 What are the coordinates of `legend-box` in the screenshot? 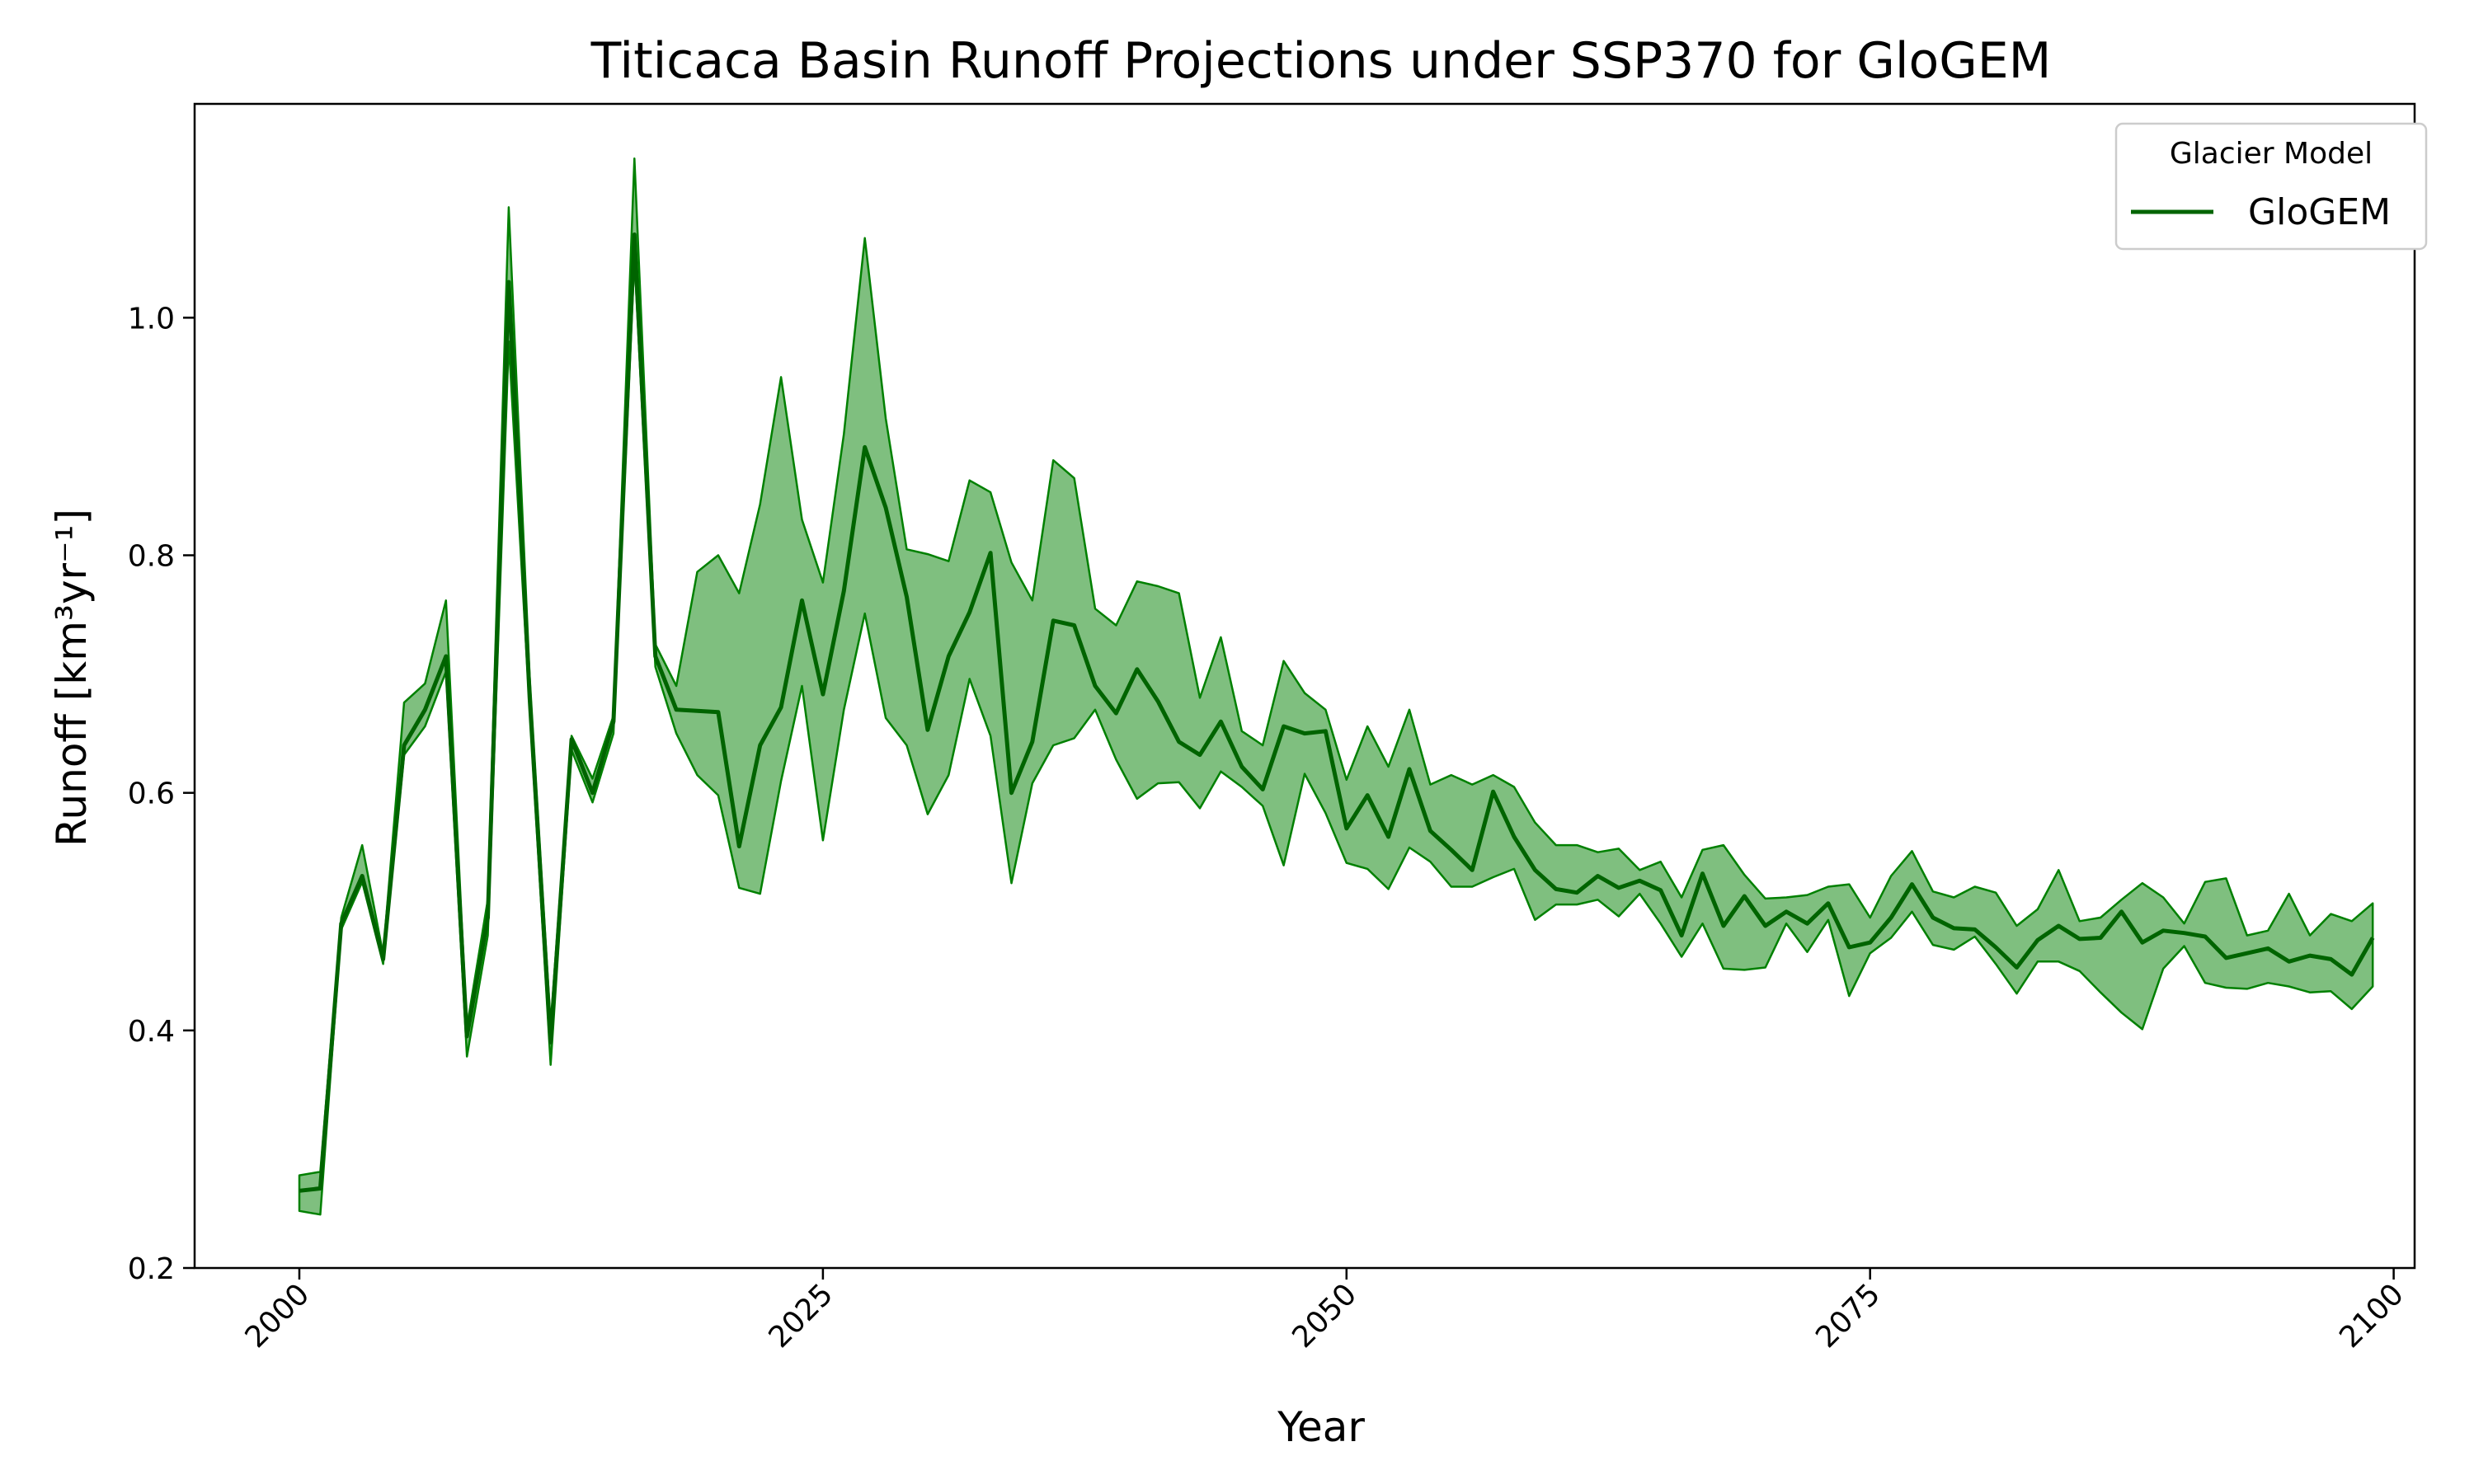 It's located at (2271, 186).